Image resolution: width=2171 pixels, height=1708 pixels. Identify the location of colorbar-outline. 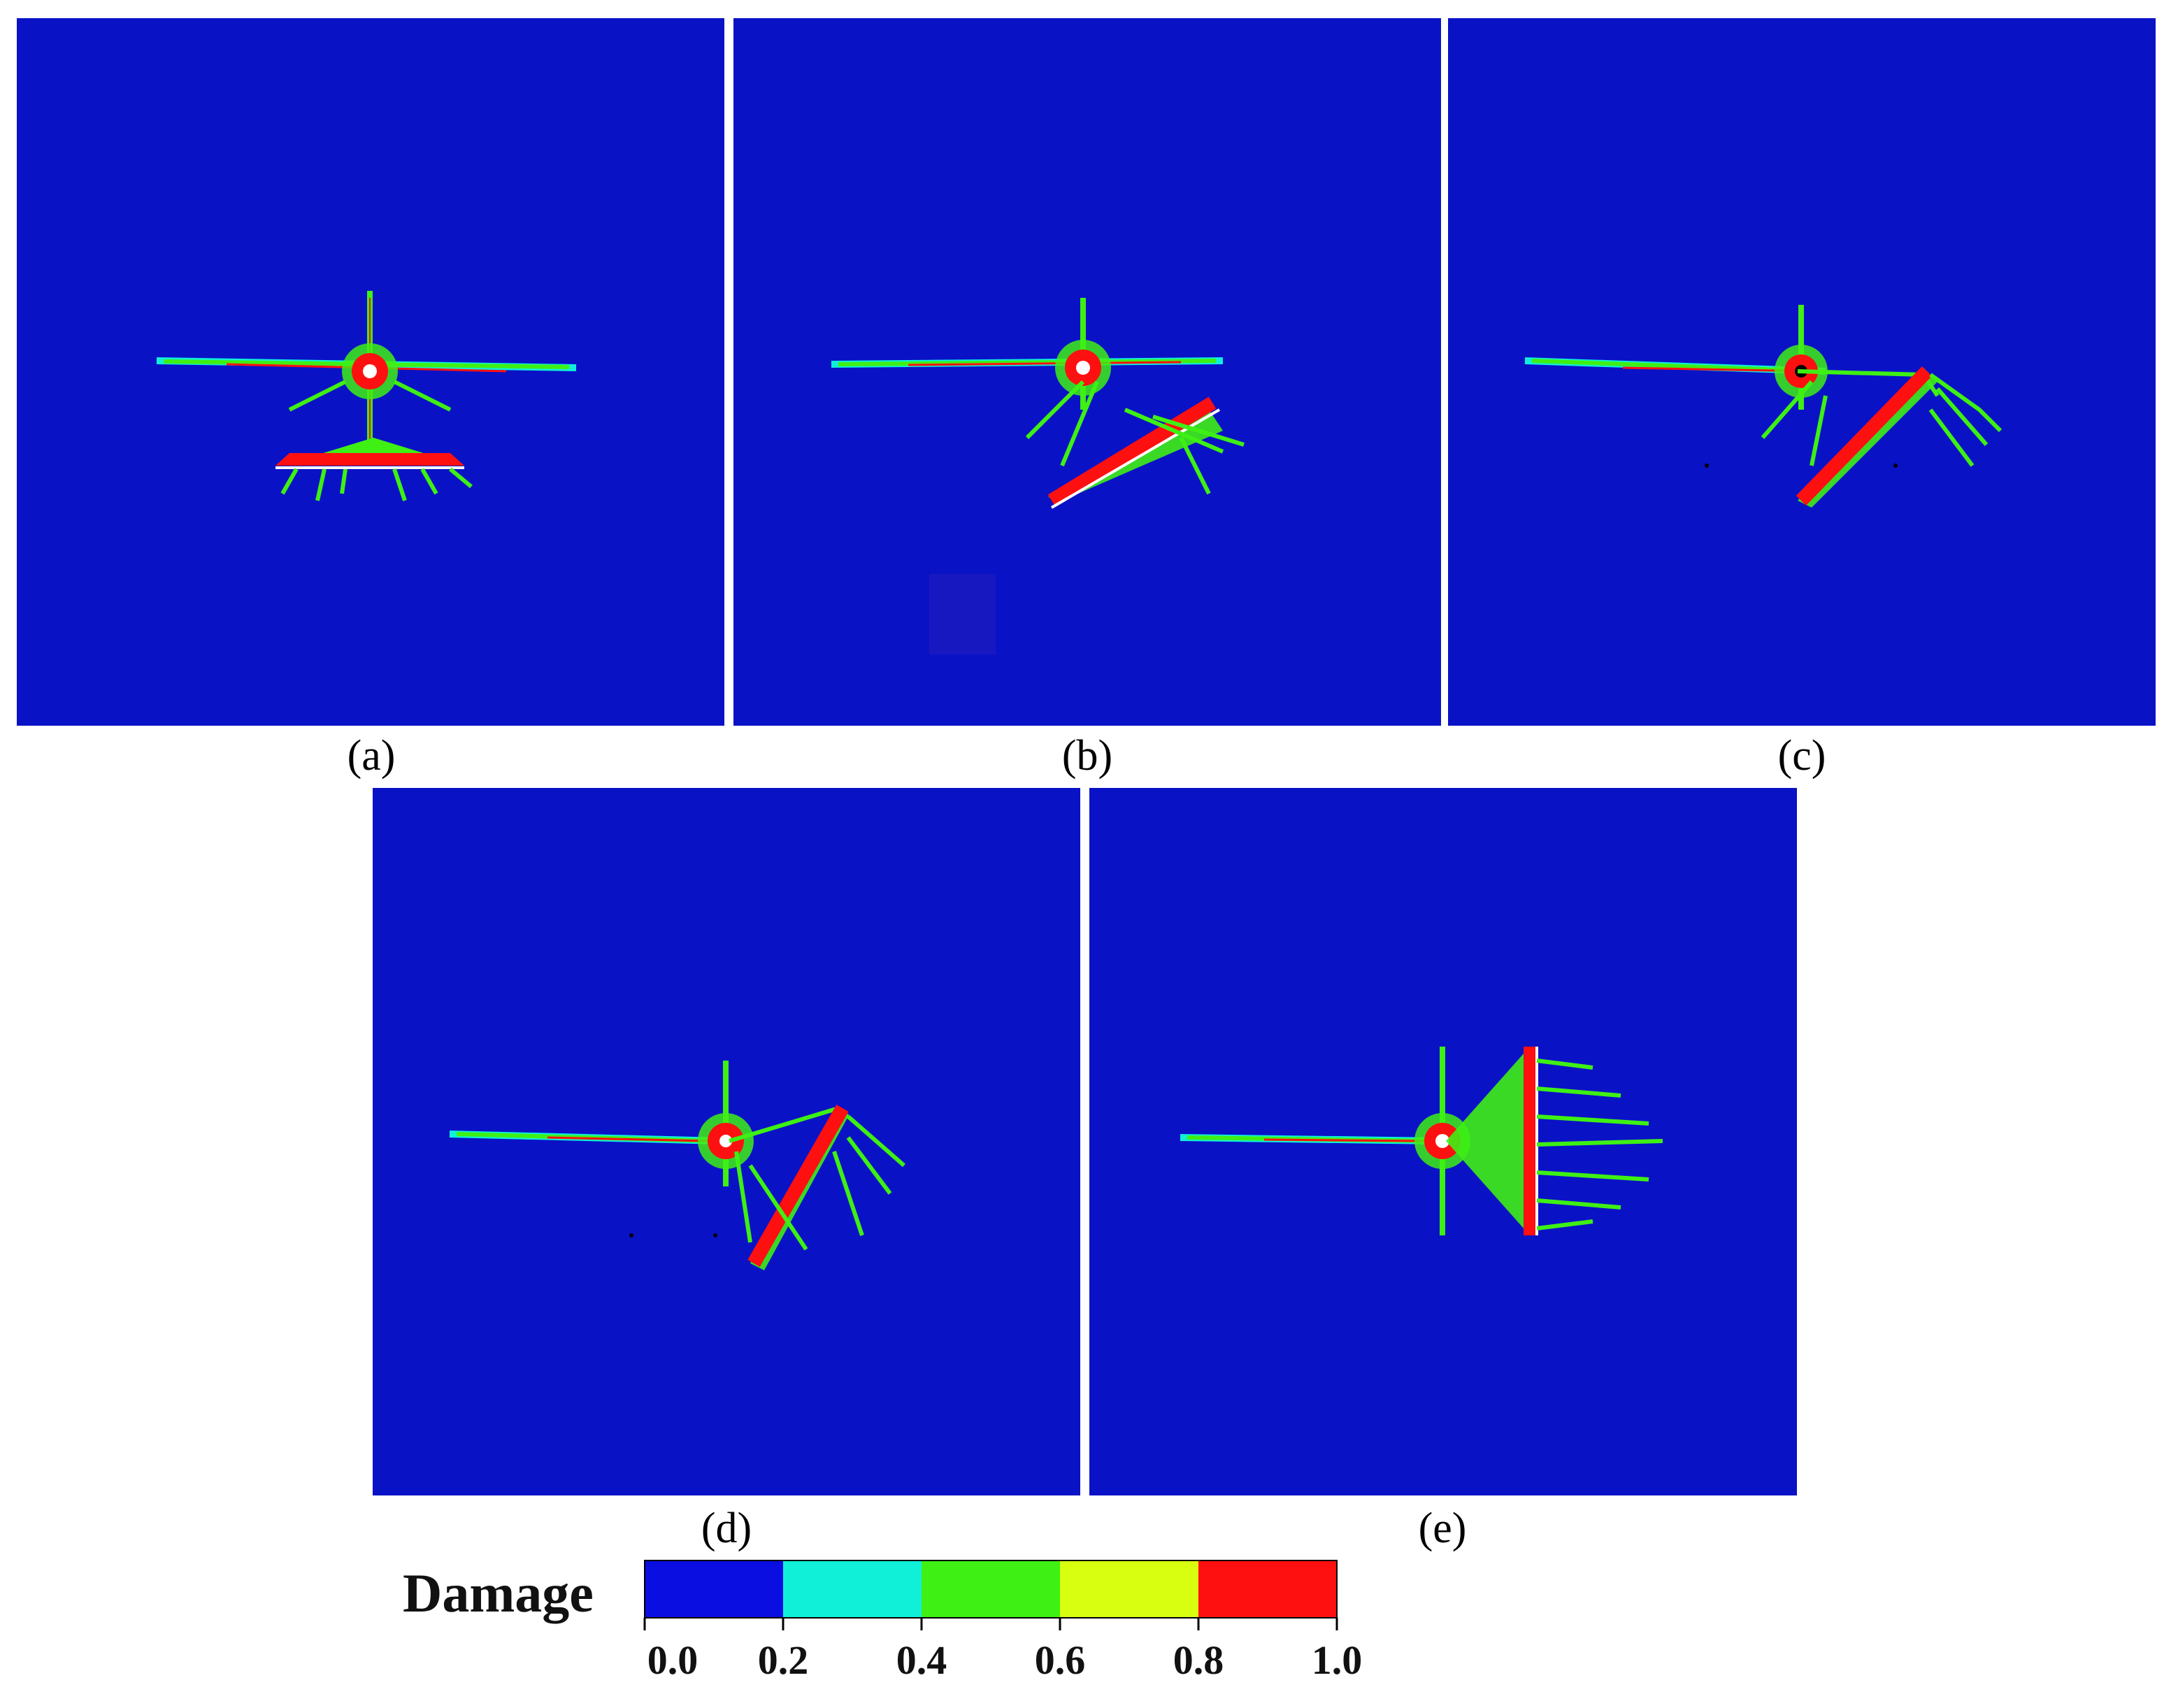
(991, 1589).